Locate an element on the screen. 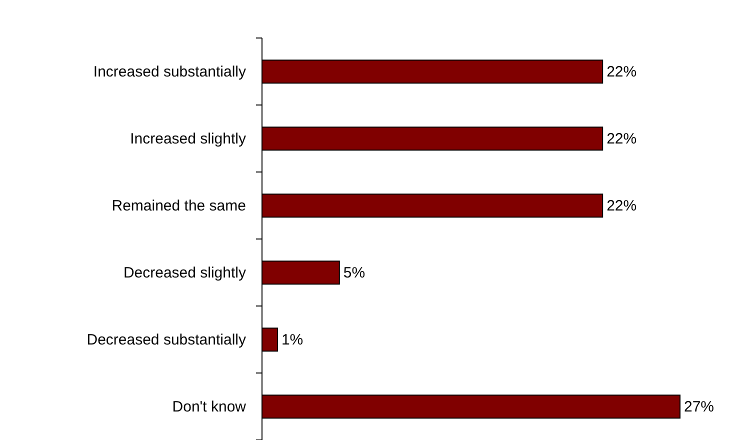 This screenshot has width=732, height=448. y-tick-label: Decreased slightly is located at coordinates (184, 273).